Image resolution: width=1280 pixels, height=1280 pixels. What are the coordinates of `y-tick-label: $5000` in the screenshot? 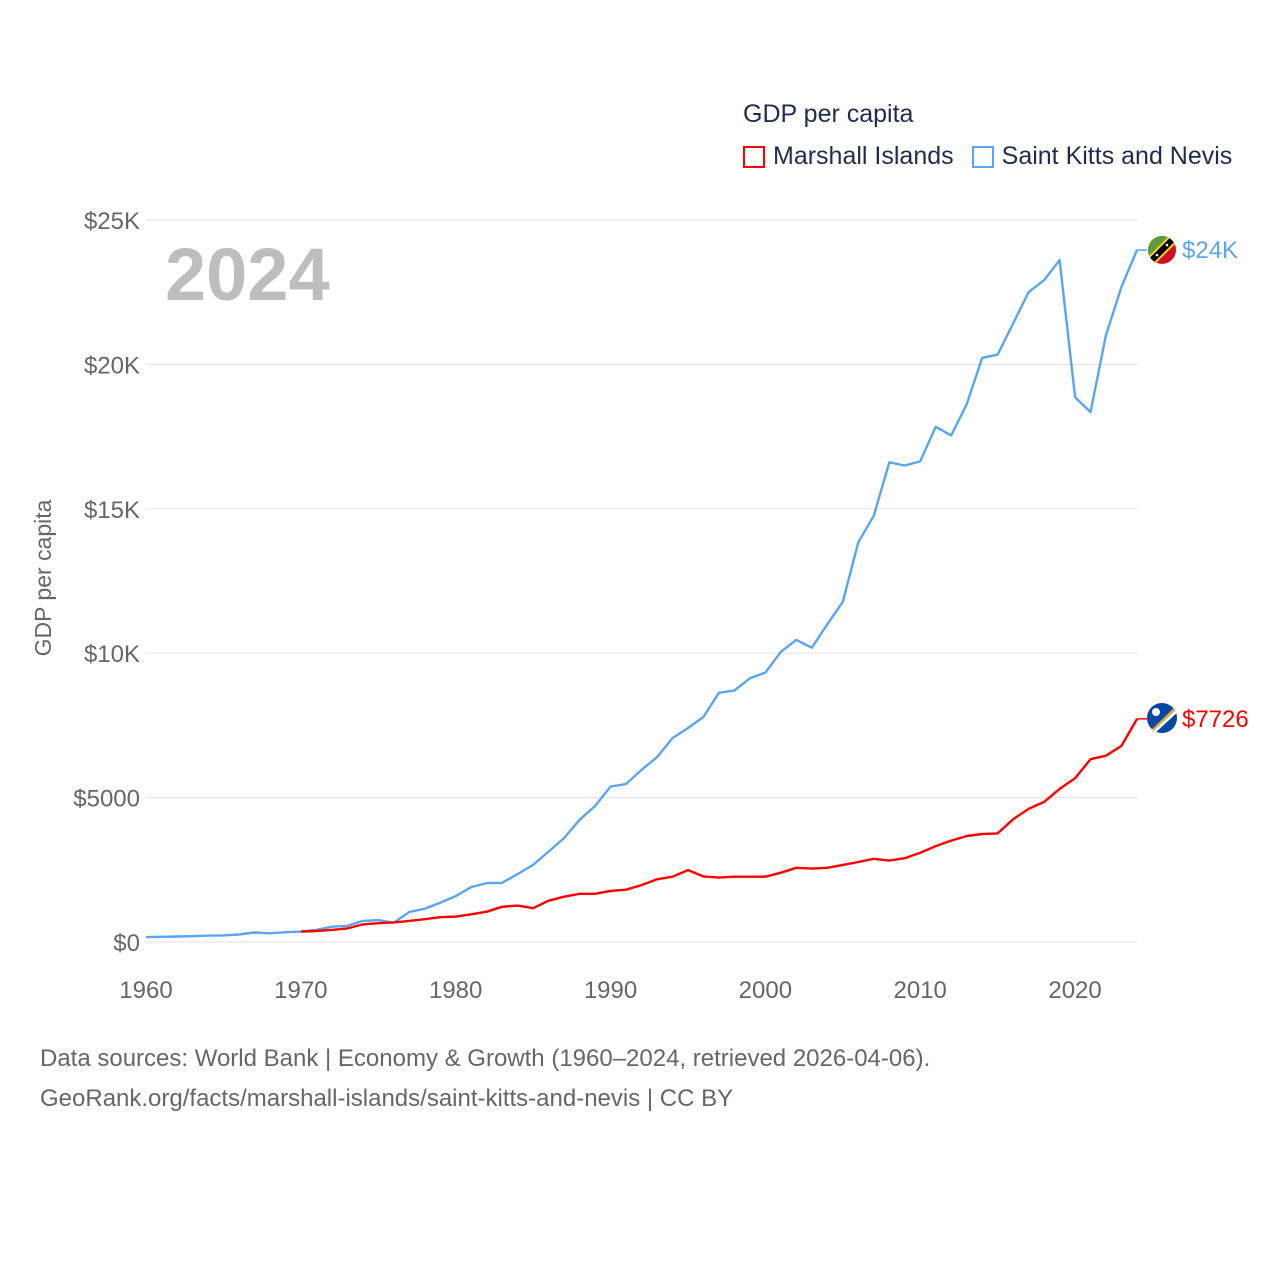 It's located at (106, 799).